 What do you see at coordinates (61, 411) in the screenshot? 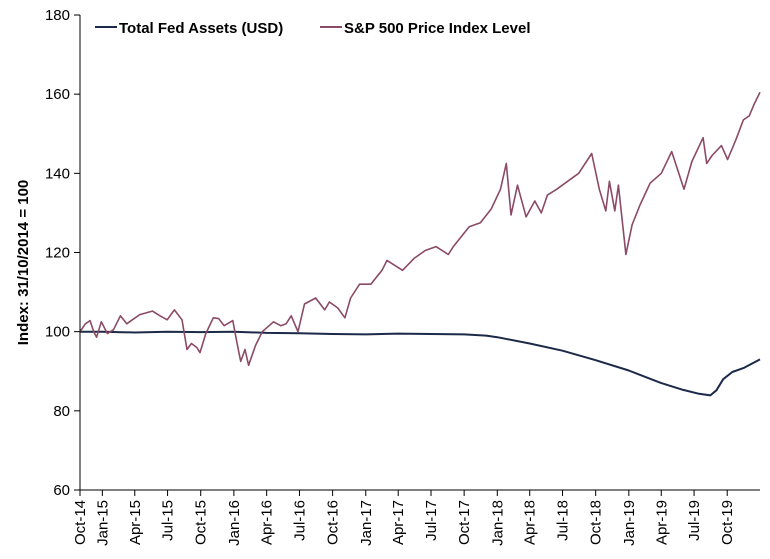
I see `y-tick-label: 80` at bounding box center [61, 411].